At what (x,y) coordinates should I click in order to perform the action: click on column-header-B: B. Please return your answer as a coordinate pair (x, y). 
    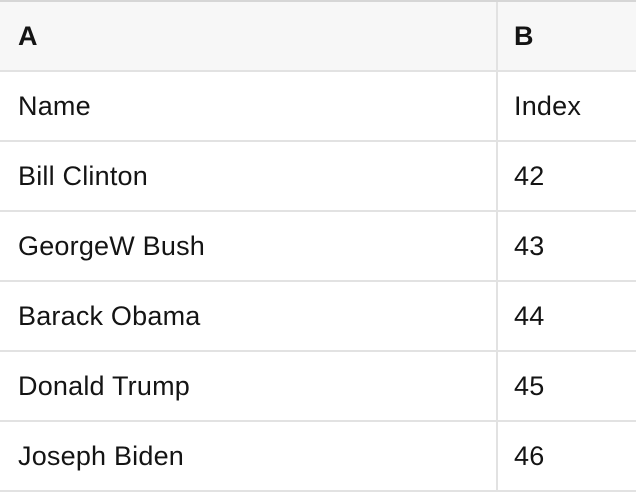
    Looking at the image, I should click on (567, 37).